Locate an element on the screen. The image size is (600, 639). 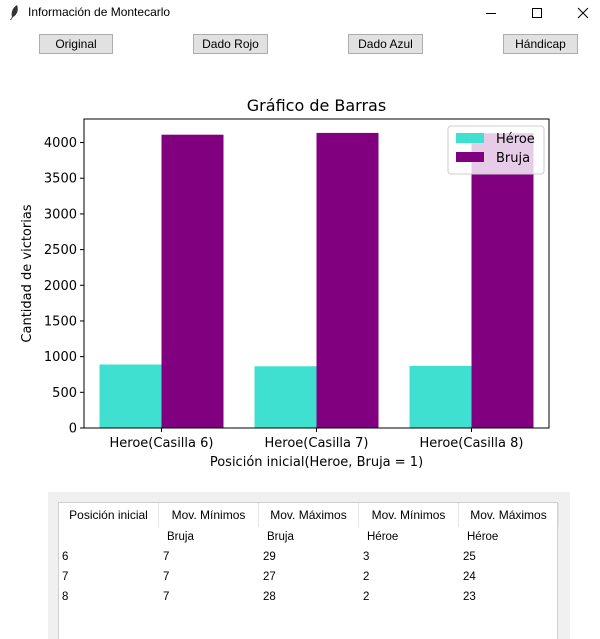
dado-rojo-button: Dado Rojo is located at coordinates (230, 44).